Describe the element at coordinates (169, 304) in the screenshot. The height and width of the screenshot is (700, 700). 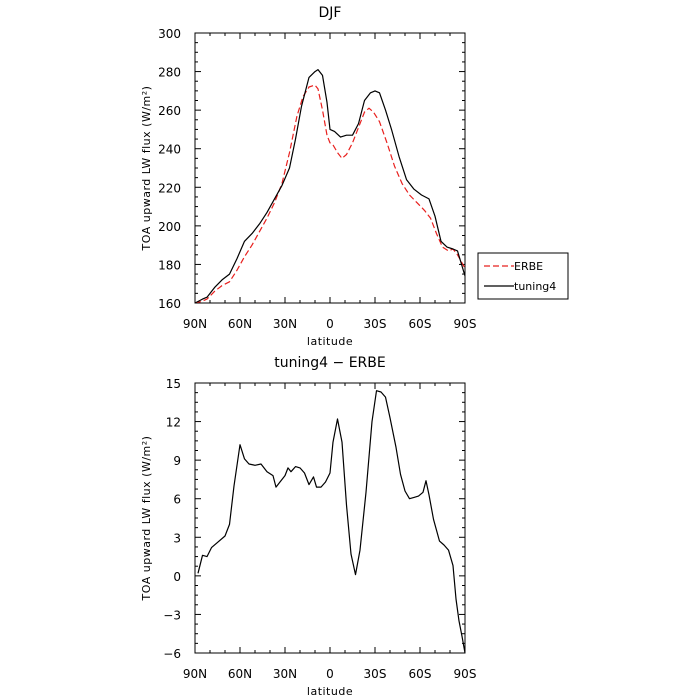
I see `y-tick-label: 160` at that location.